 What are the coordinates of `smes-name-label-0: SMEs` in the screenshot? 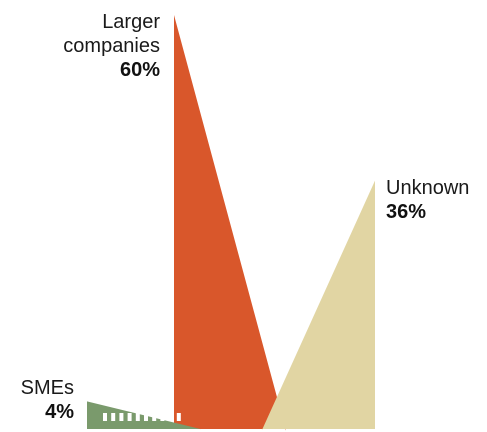 It's located at (47, 388).